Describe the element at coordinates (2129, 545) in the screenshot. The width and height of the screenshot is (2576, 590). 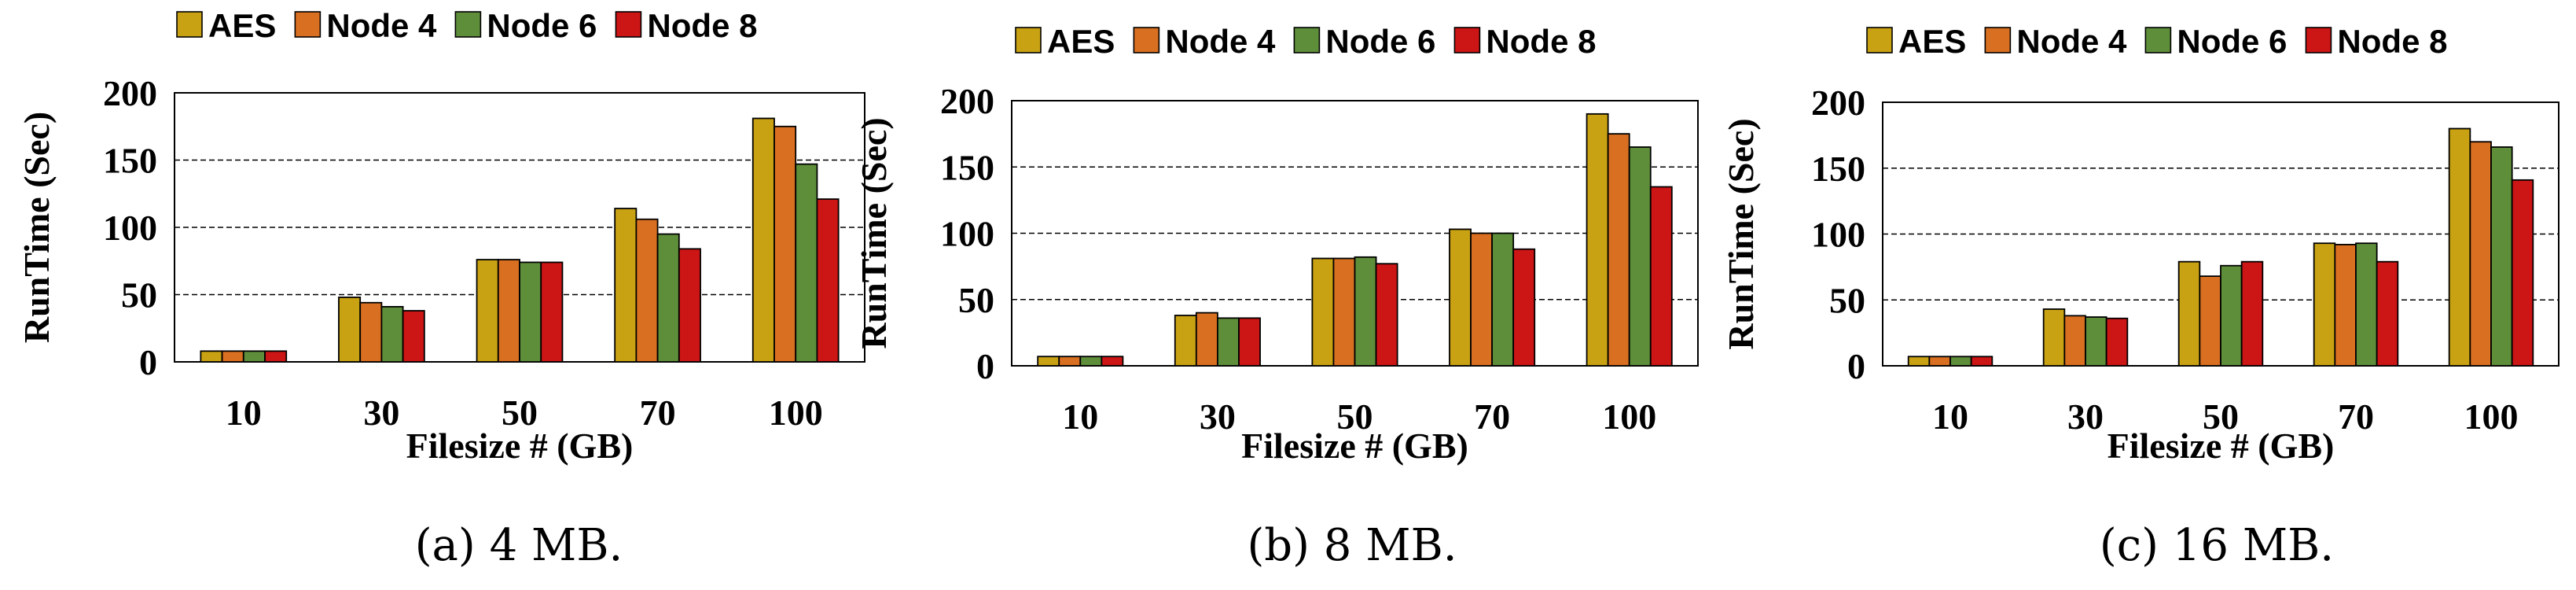
I see `caption-label: (c)` at that location.